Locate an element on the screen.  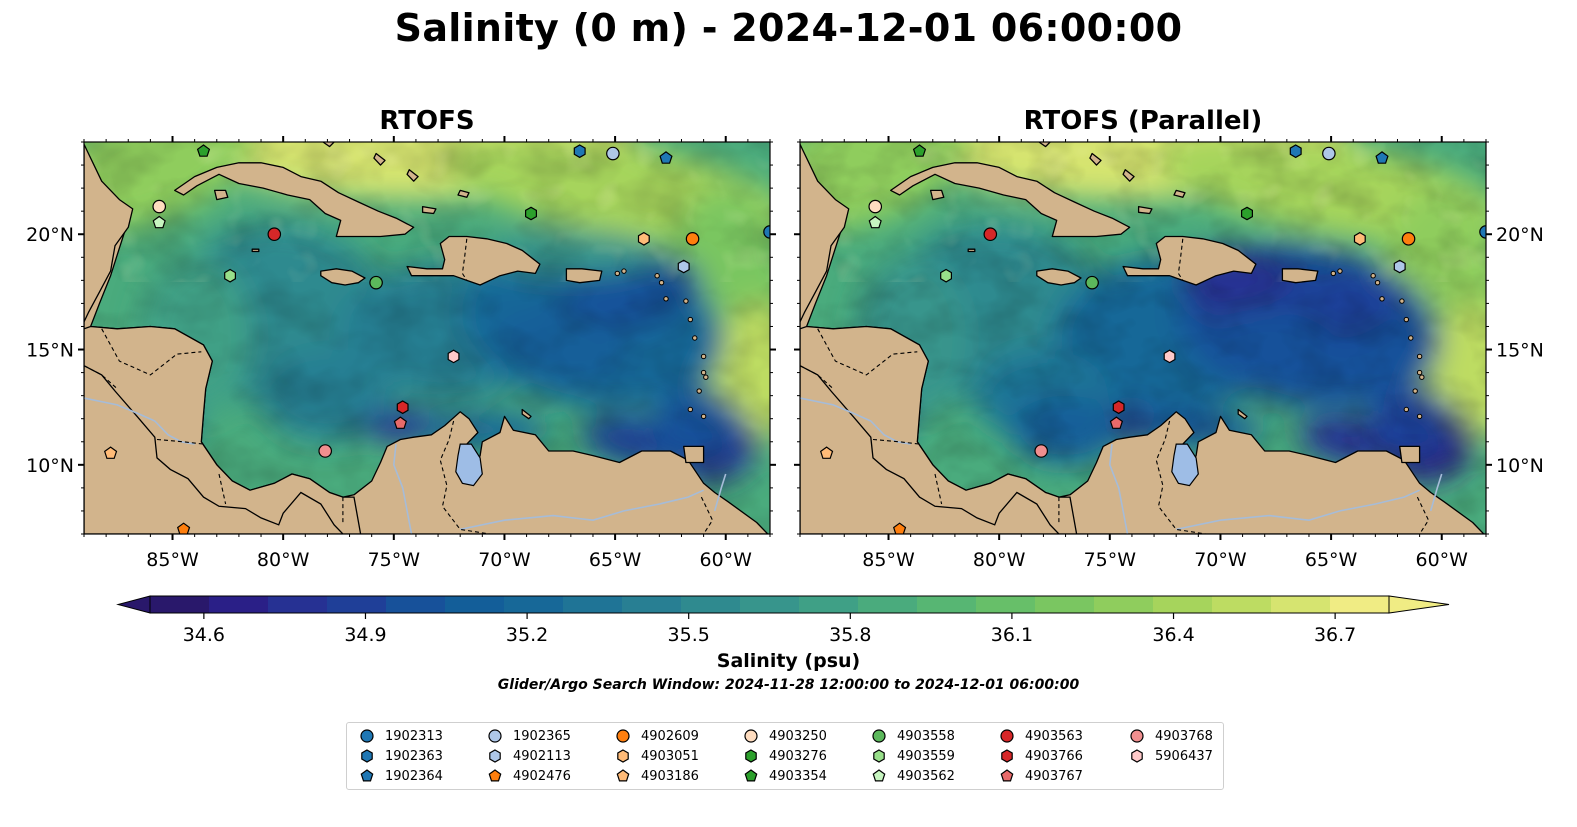
land-puertorico is located at coordinates (584, 276).